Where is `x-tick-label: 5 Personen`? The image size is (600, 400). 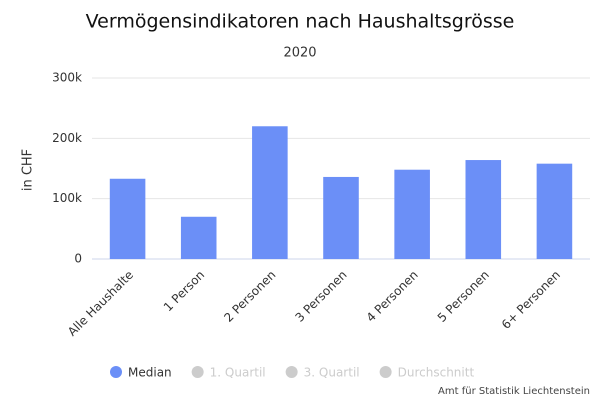 x-tick-label: 5 Personen is located at coordinates (463, 296).